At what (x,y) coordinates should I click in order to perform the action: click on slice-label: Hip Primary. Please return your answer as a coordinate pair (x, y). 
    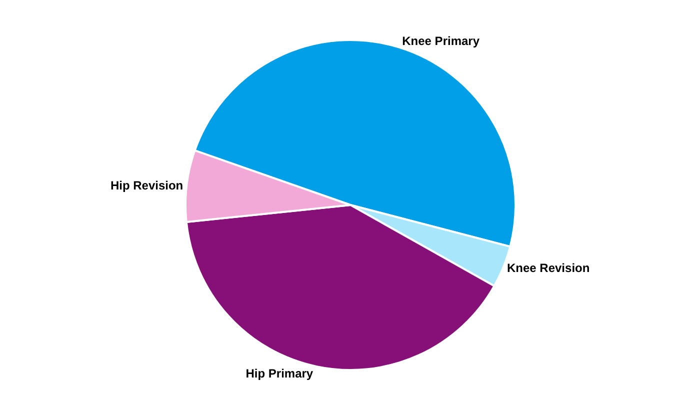
    Looking at the image, I should click on (280, 373).